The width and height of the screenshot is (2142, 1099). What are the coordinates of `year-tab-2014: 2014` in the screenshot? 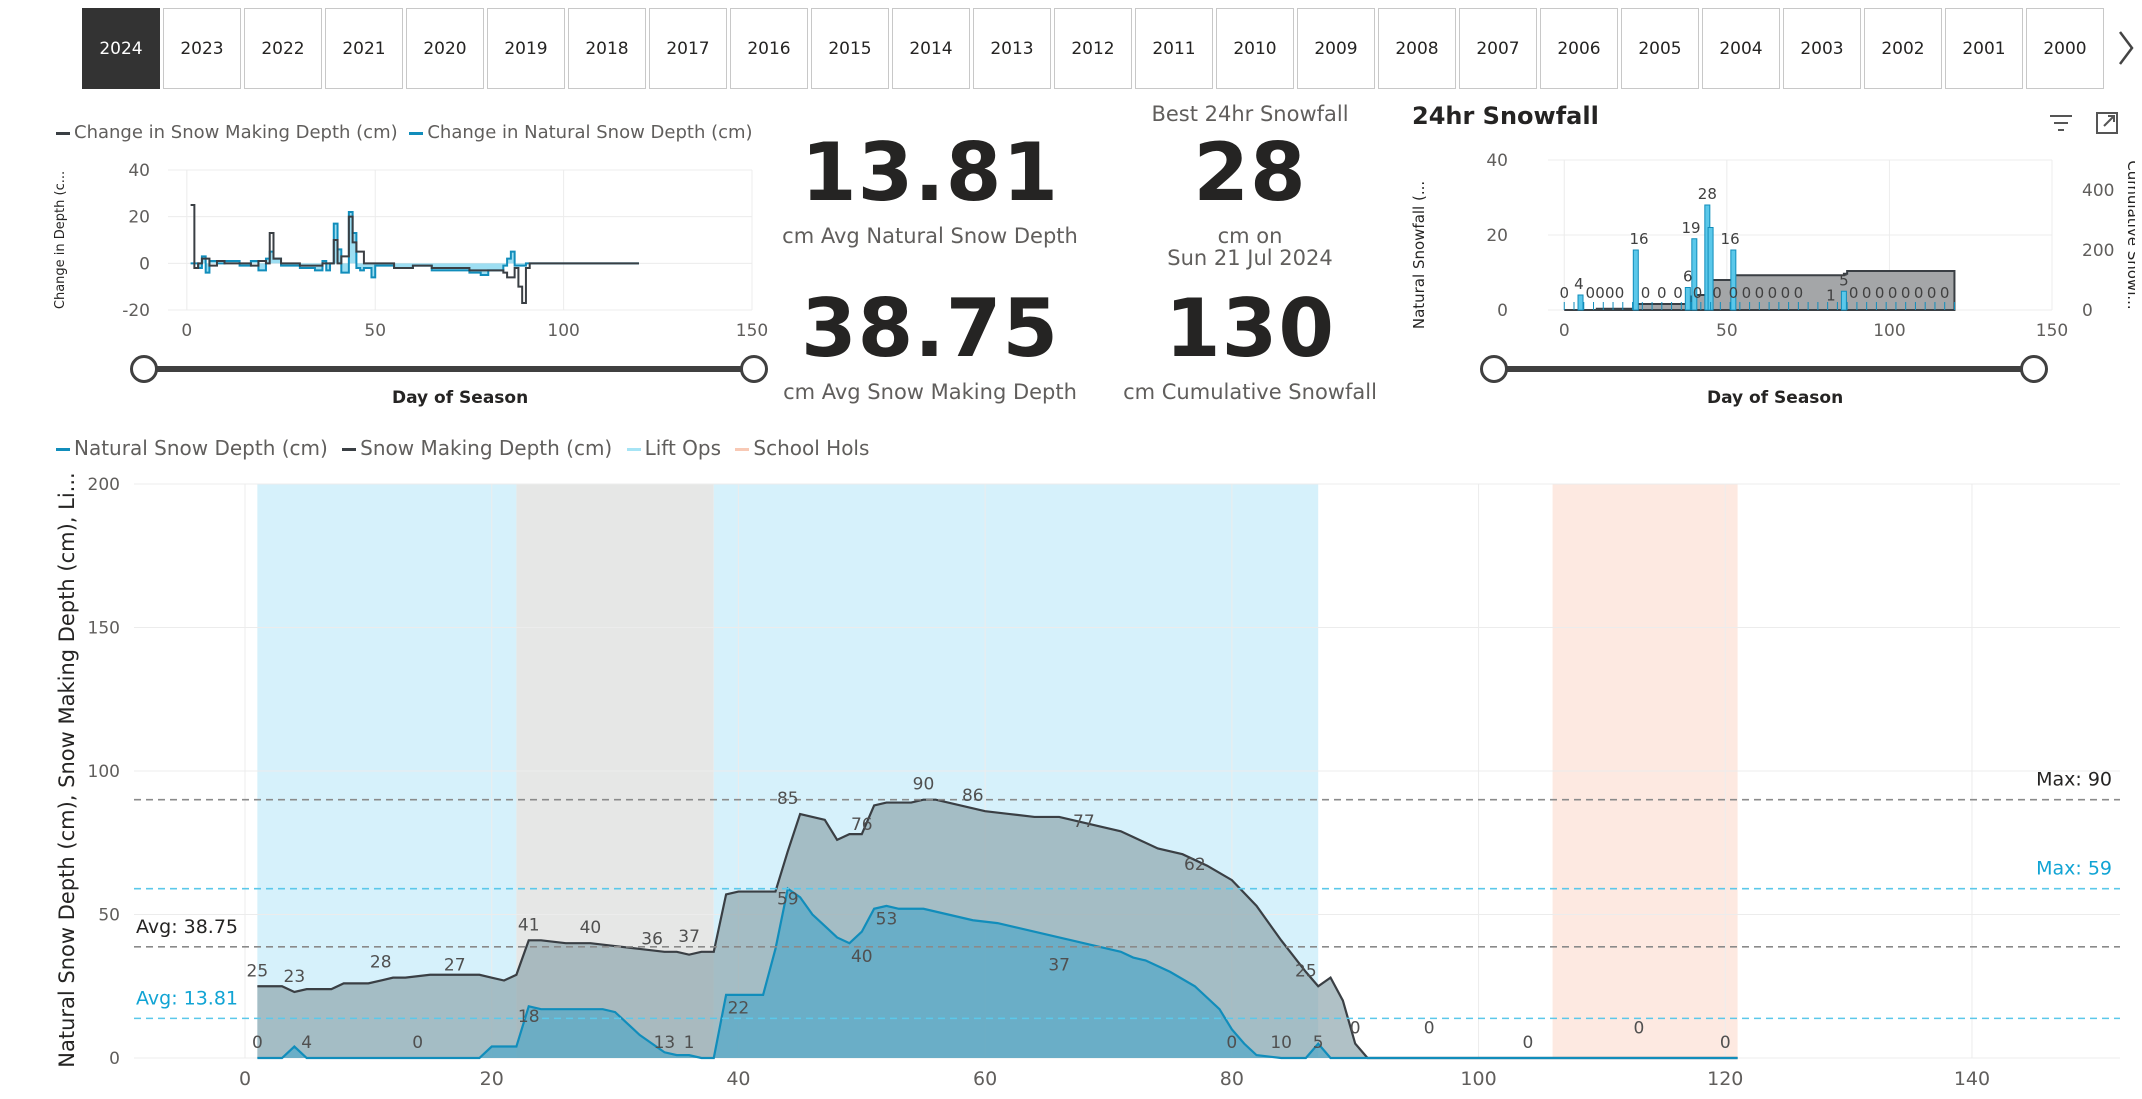 It's located at (931, 48).